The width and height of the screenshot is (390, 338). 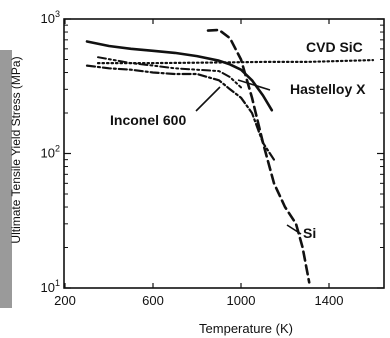 I want to click on series-label: Si, so click(x=309, y=233).